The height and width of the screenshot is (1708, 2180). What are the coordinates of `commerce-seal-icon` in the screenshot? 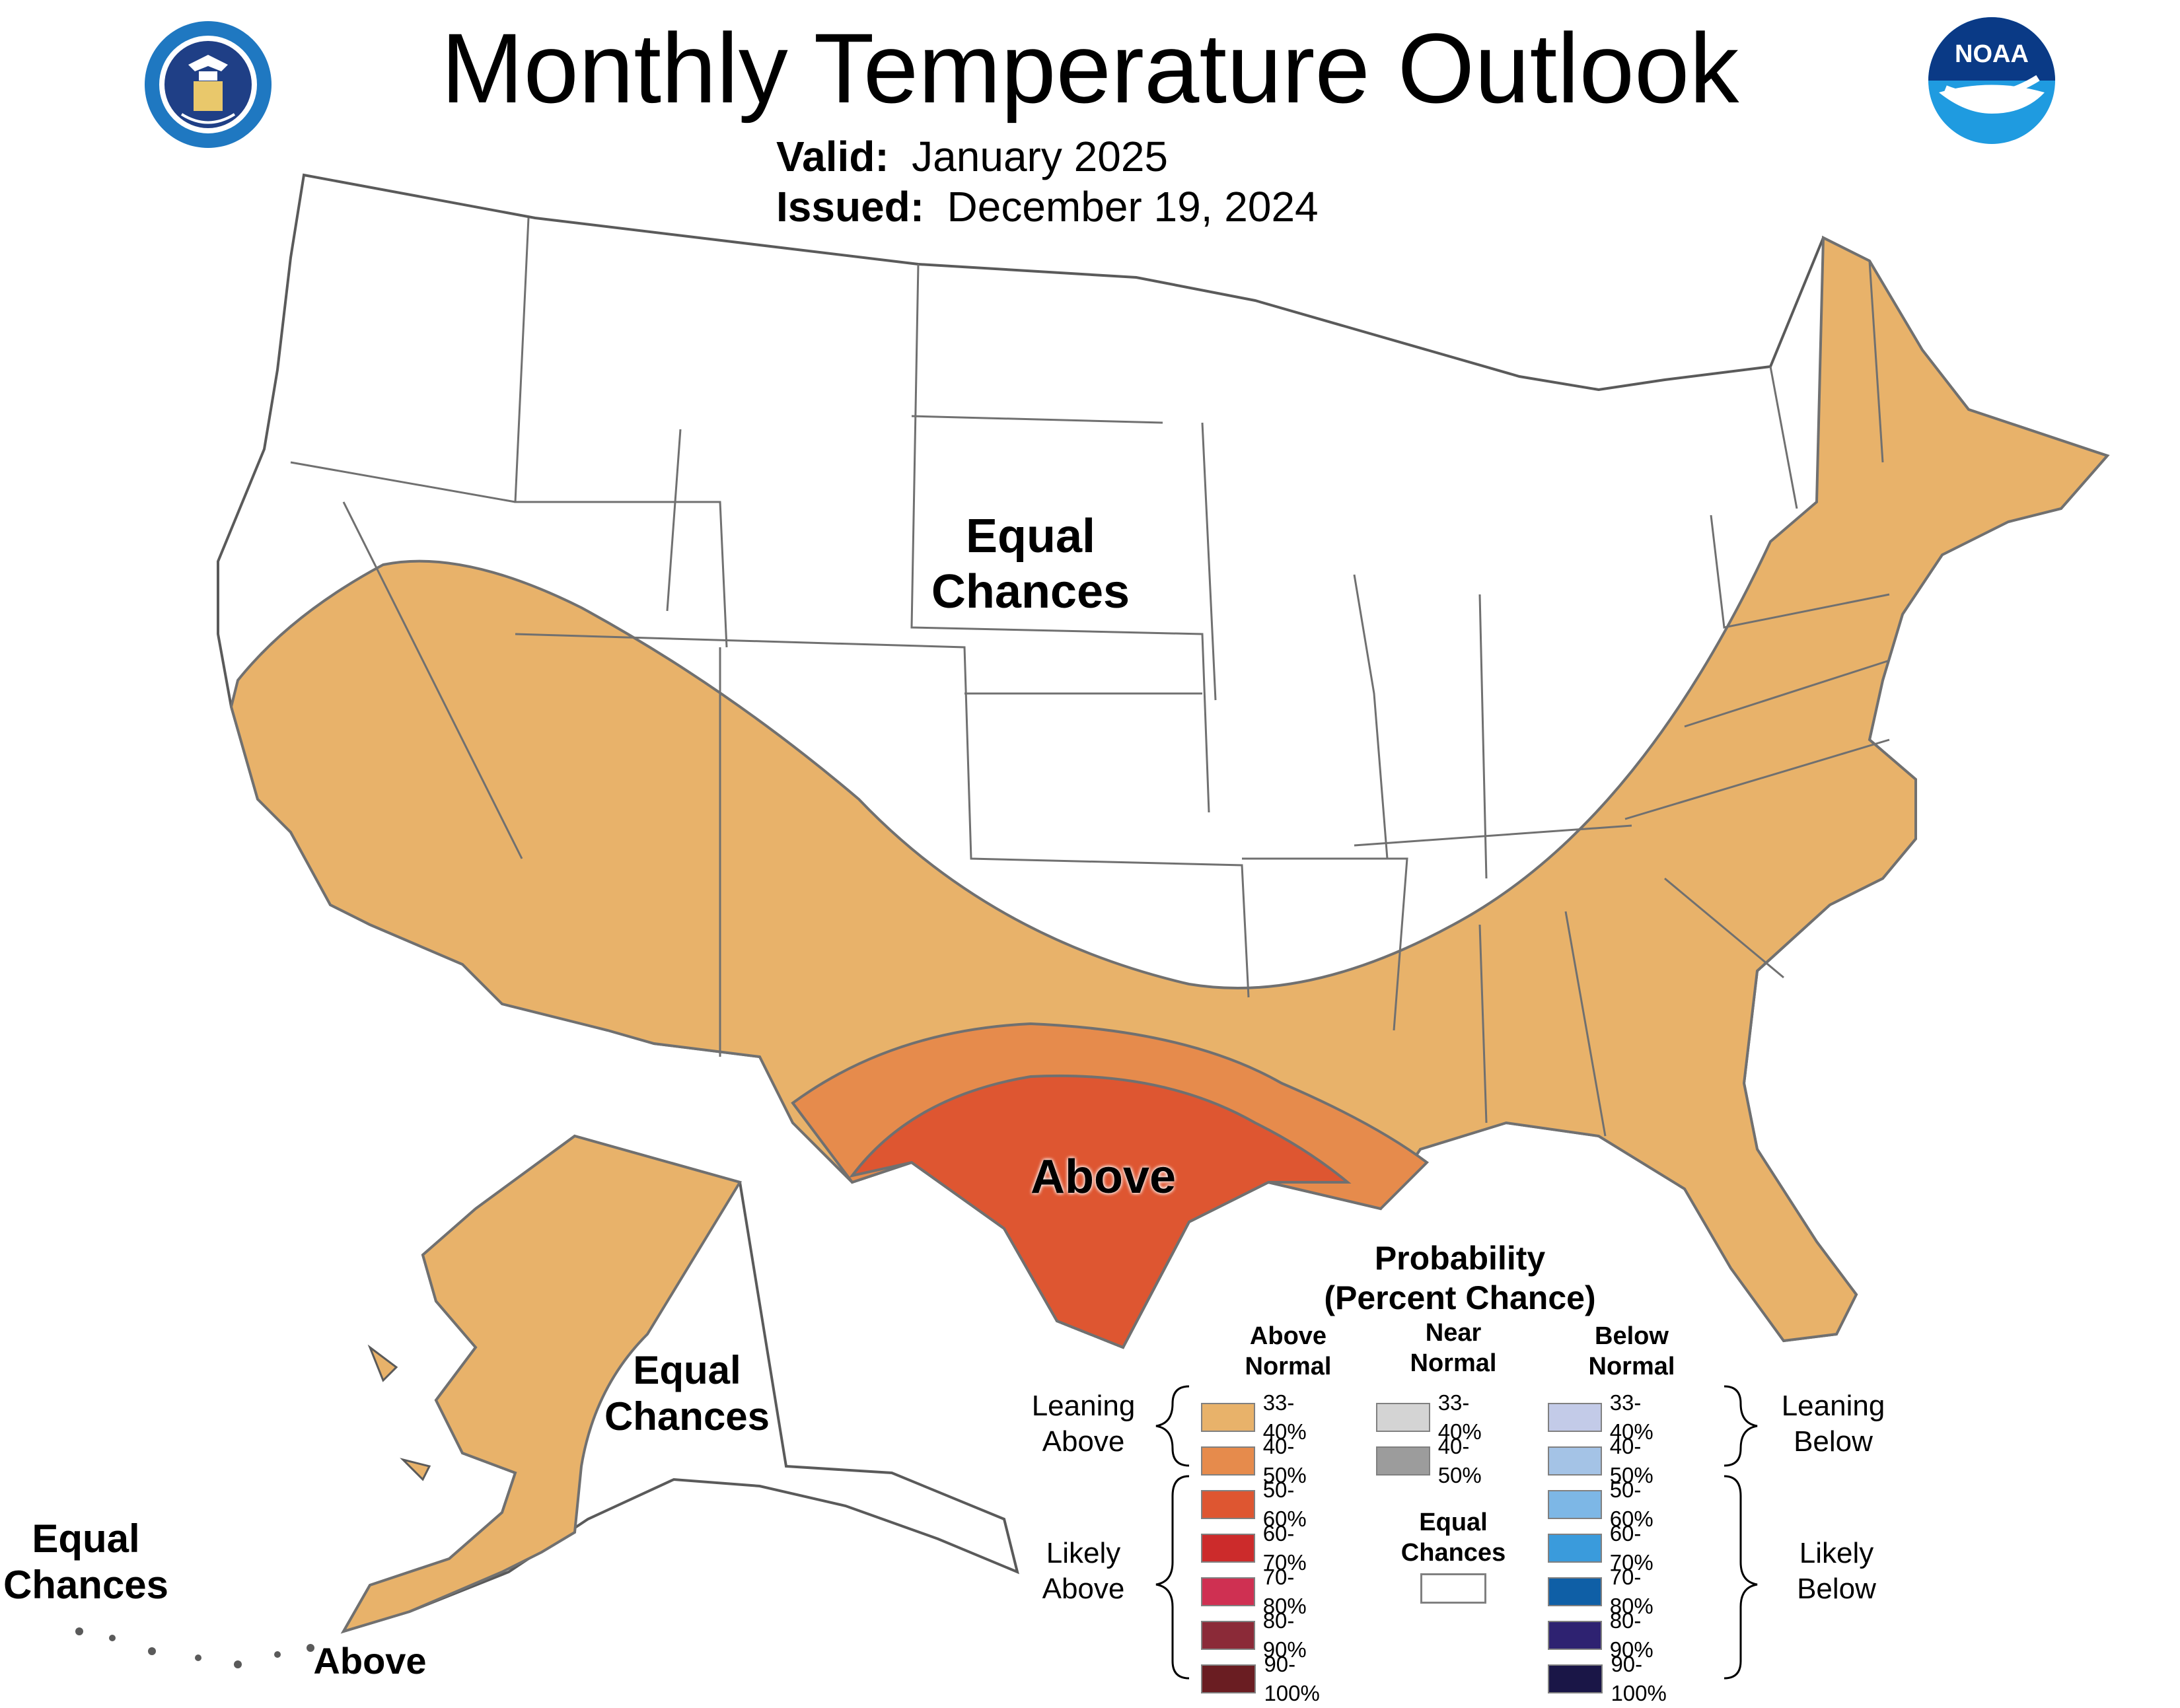 It's located at (209, 85).